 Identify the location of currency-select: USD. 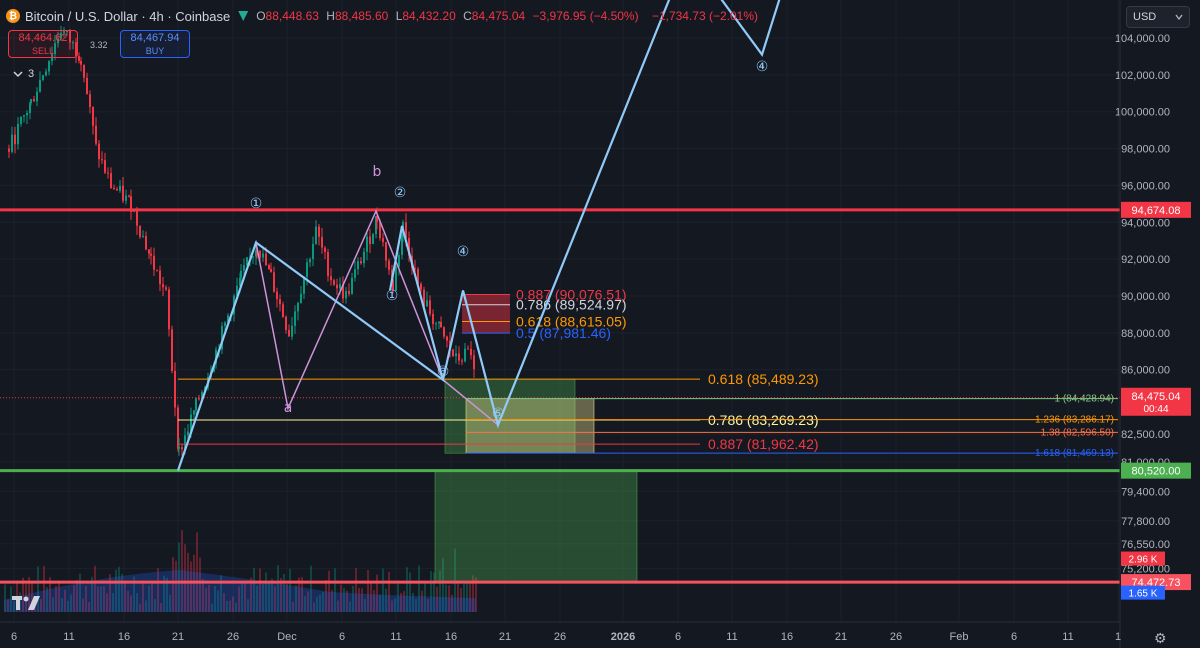
(1158, 17).